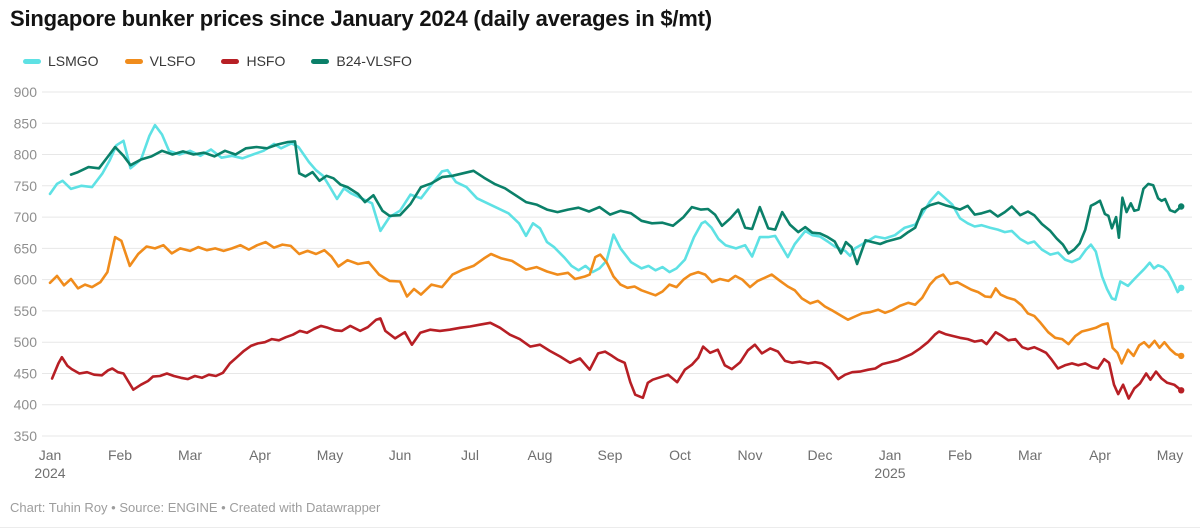  I want to click on vlsfo-line-swatch-icon, so click(133, 61).